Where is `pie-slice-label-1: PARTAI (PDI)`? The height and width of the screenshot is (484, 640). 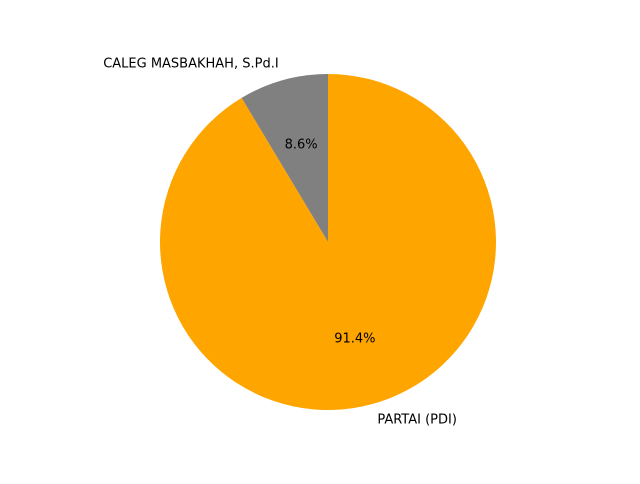 pie-slice-label-1: PARTAI (PDI) is located at coordinates (417, 420).